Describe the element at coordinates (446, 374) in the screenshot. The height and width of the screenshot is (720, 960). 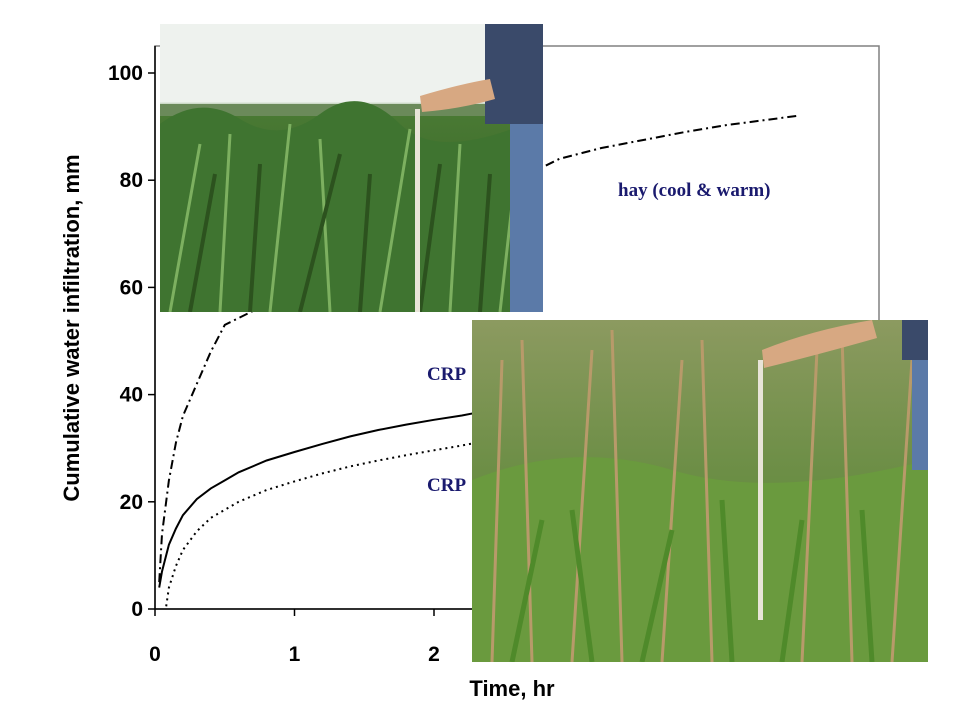
I see `annotation-crp-solid: CRP` at that location.